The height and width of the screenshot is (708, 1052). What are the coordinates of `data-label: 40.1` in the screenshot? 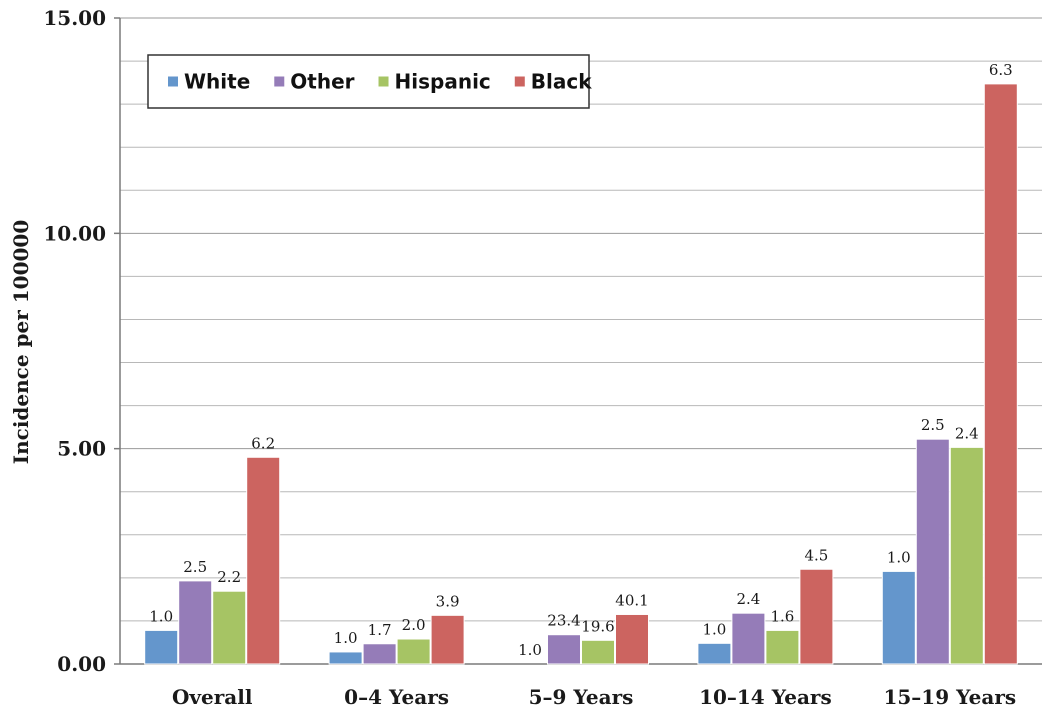 It's located at (631, 600).